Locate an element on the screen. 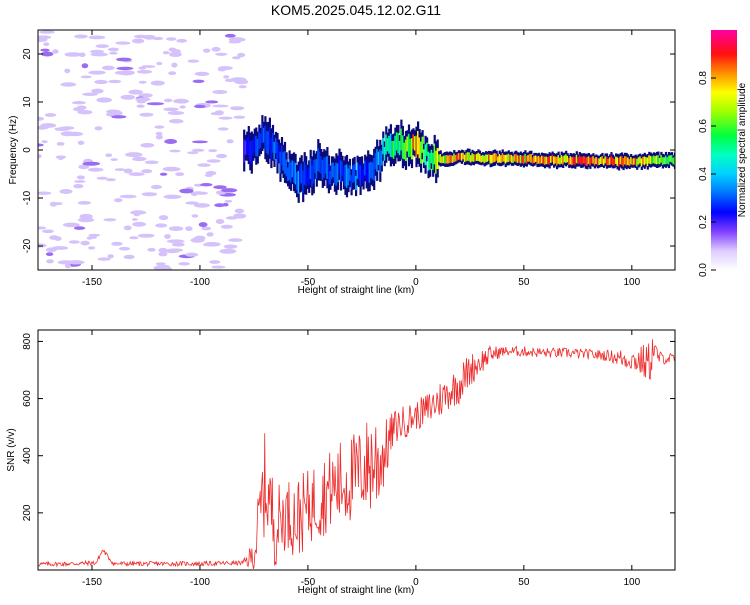 The height and width of the screenshot is (605, 750). x-tick-label: 50 is located at coordinates (524, 582).